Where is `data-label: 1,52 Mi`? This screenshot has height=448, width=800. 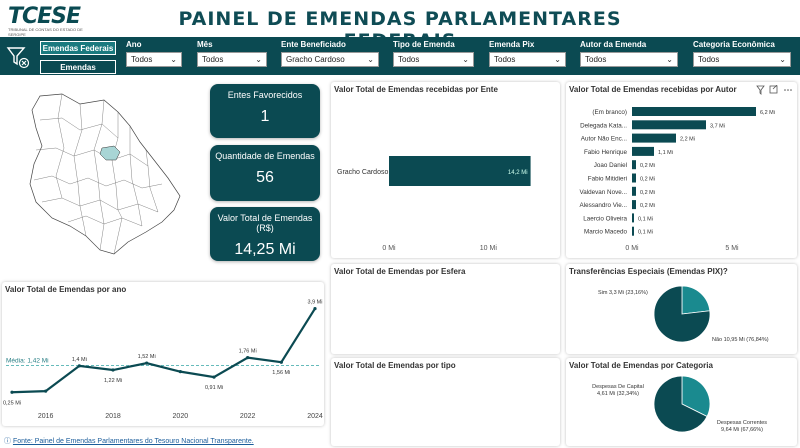
data-label: 1,52 Mi is located at coordinates (147, 357).